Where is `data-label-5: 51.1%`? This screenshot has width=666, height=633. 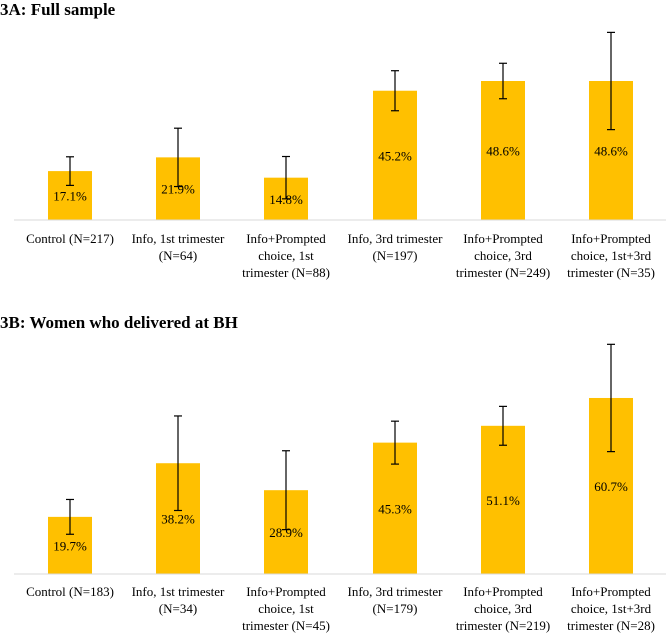
data-label-5: 51.1% is located at coordinates (503, 500).